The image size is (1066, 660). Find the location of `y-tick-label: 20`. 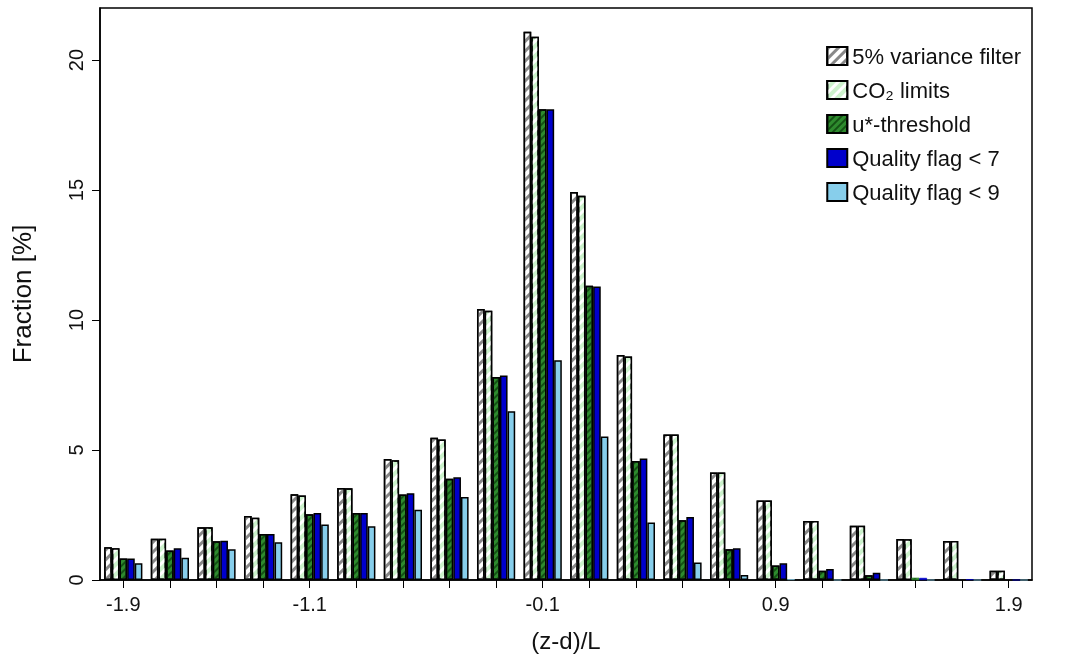

y-tick-label: 20 is located at coordinates (76, 60).